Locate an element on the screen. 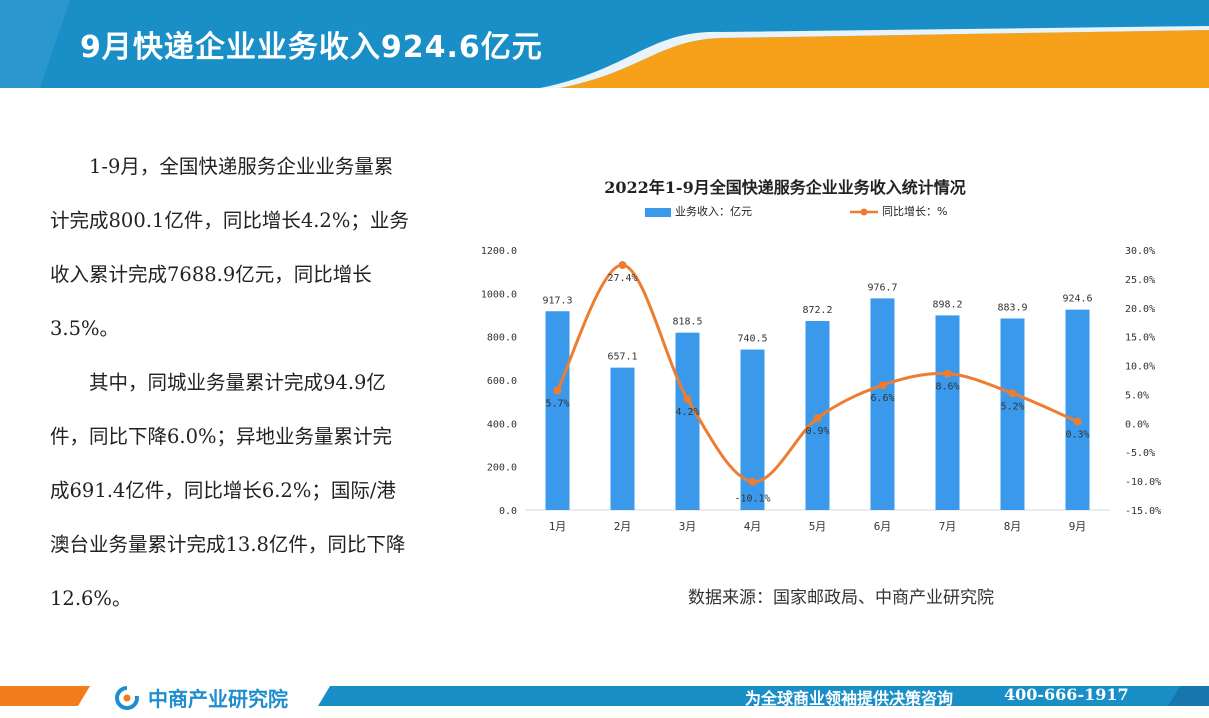 The width and height of the screenshot is (1209, 718). y-right-tick-label: 30.0% is located at coordinates (1140, 251).